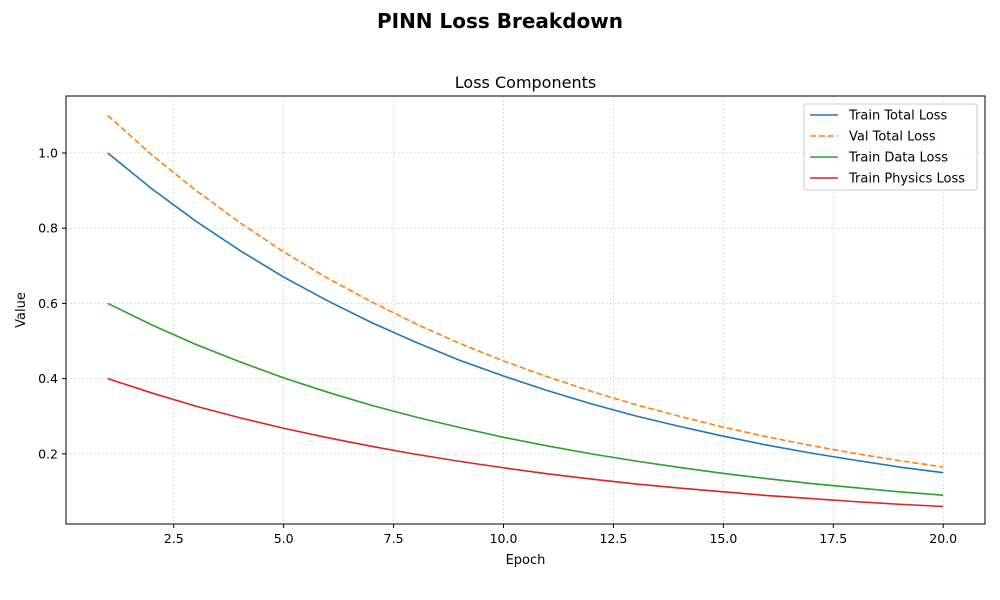 The width and height of the screenshot is (1000, 600). What do you see at coordinates (906, 179) in the screenshot?
I see `legend-label-4: Train Physics Loss` at bounding box center [906, 179].